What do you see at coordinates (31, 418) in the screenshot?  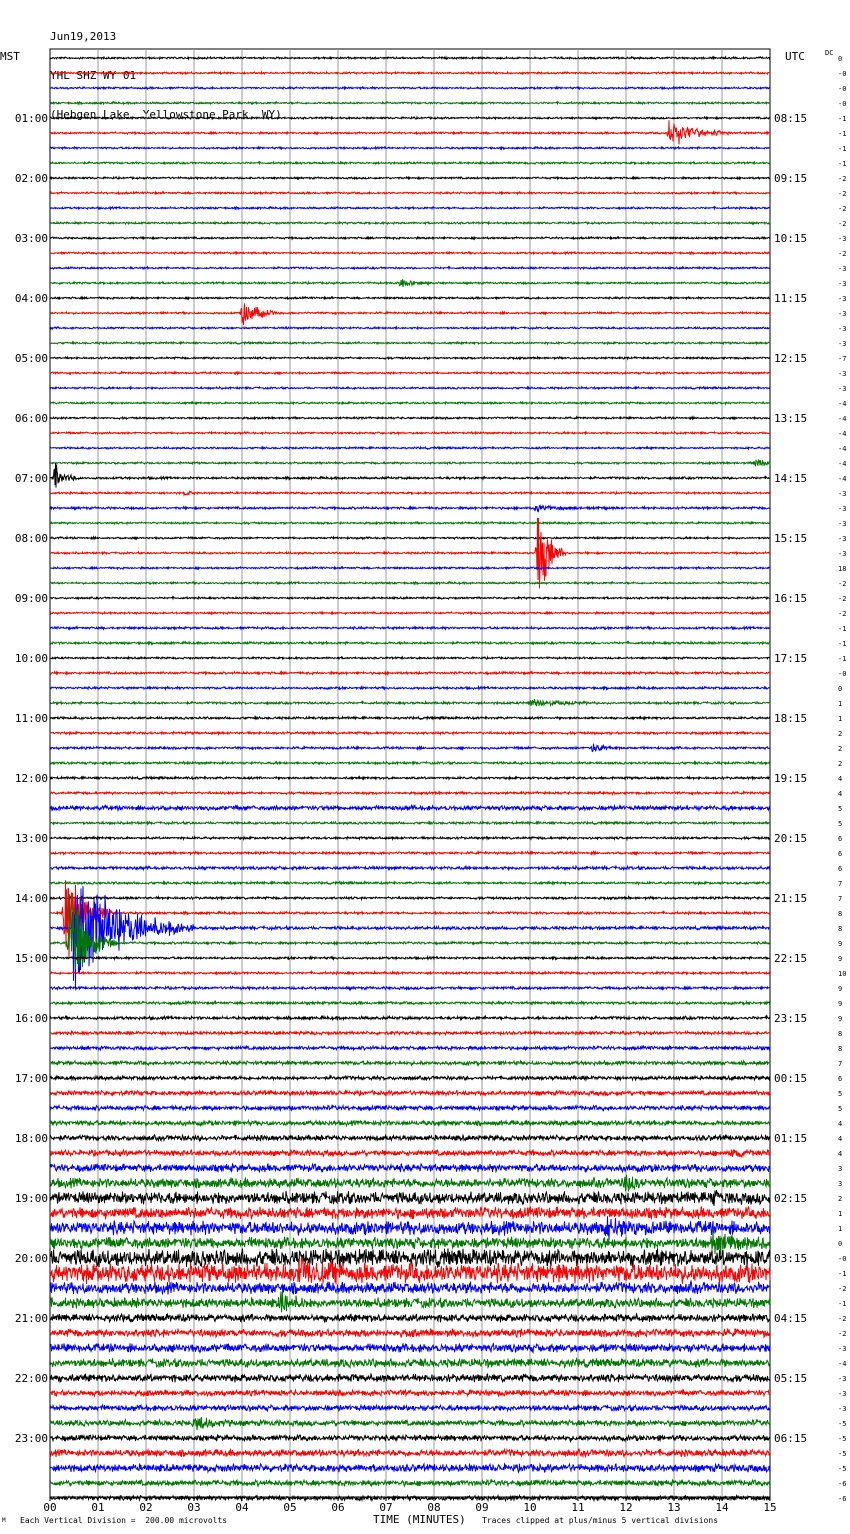 I see `left-hour-label: 06:00` at bounding box center [31, 418].